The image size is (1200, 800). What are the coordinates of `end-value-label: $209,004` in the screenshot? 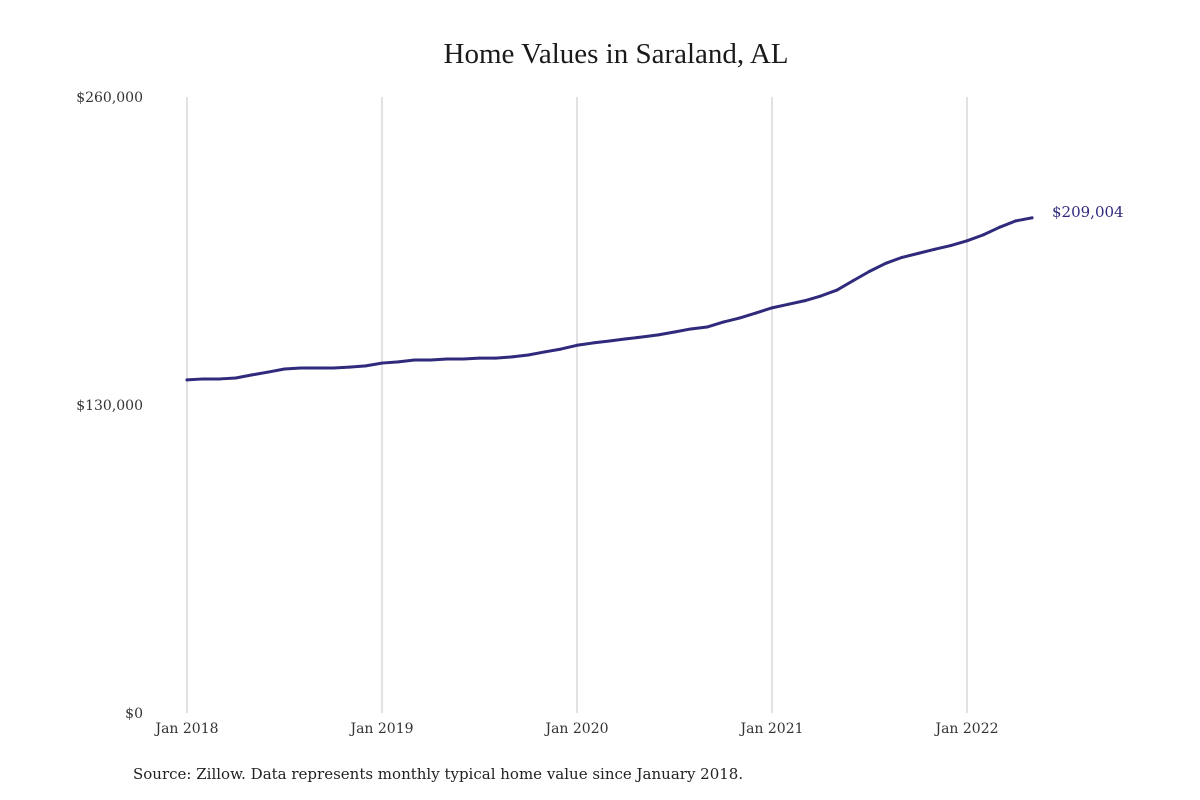 It's located at (1088, 212).